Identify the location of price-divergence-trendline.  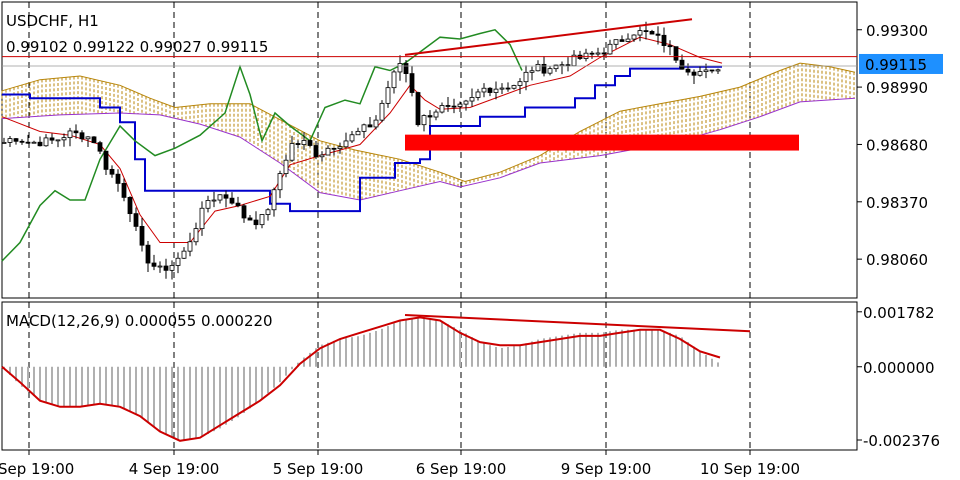
(548, 37).